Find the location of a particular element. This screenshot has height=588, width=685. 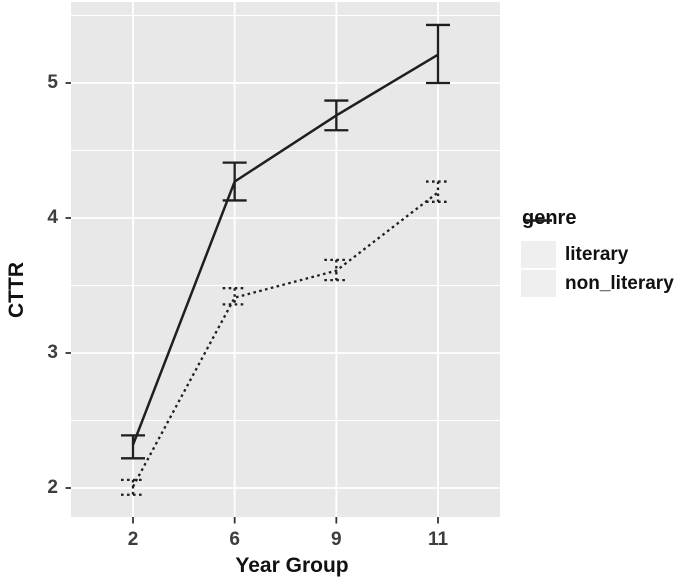

legend-label: literary is located at coordinates (597, 254).